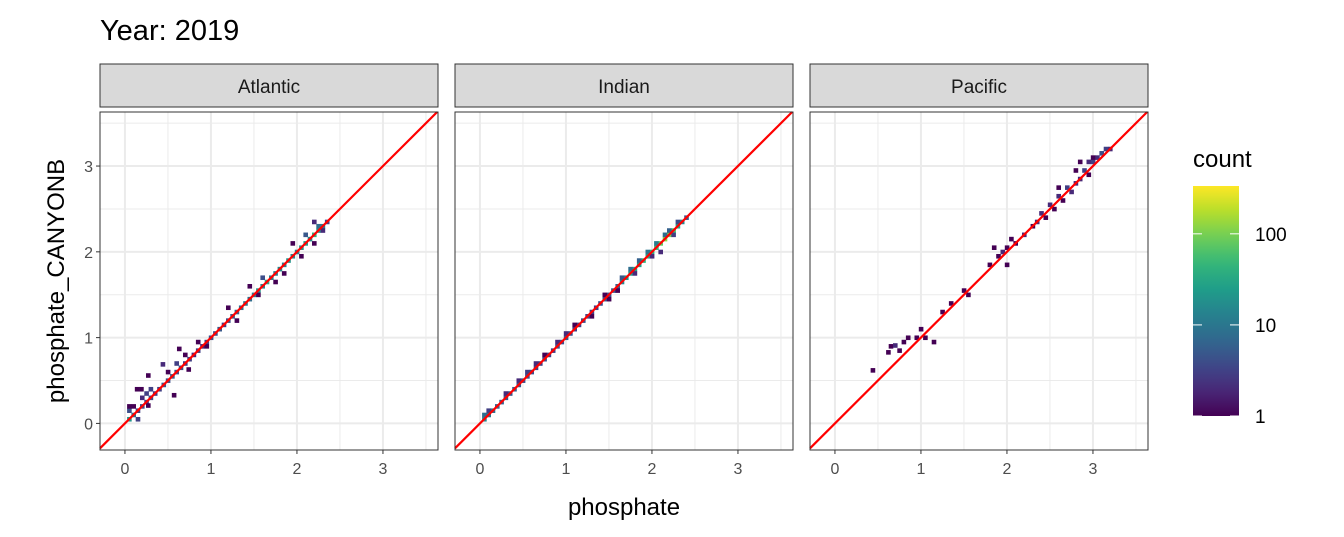 The width and height of the screenshot is (1344, 537). Describe the element at coordinates (624, 507) in the screenshot. I see `x-axis-label: phosphate` at that location.